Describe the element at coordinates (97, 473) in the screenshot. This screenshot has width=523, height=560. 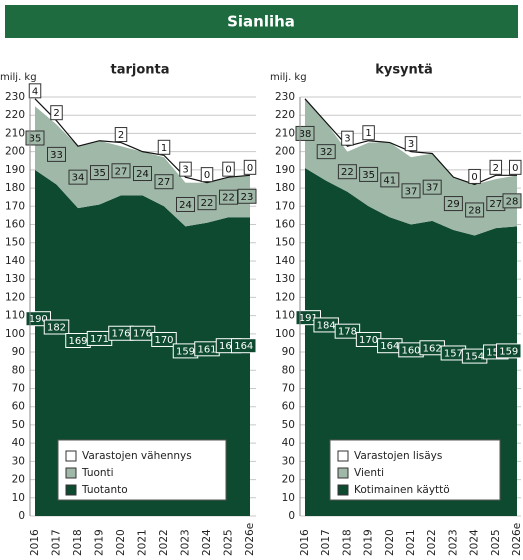
I see `legend-label: Tuonti` at that location.